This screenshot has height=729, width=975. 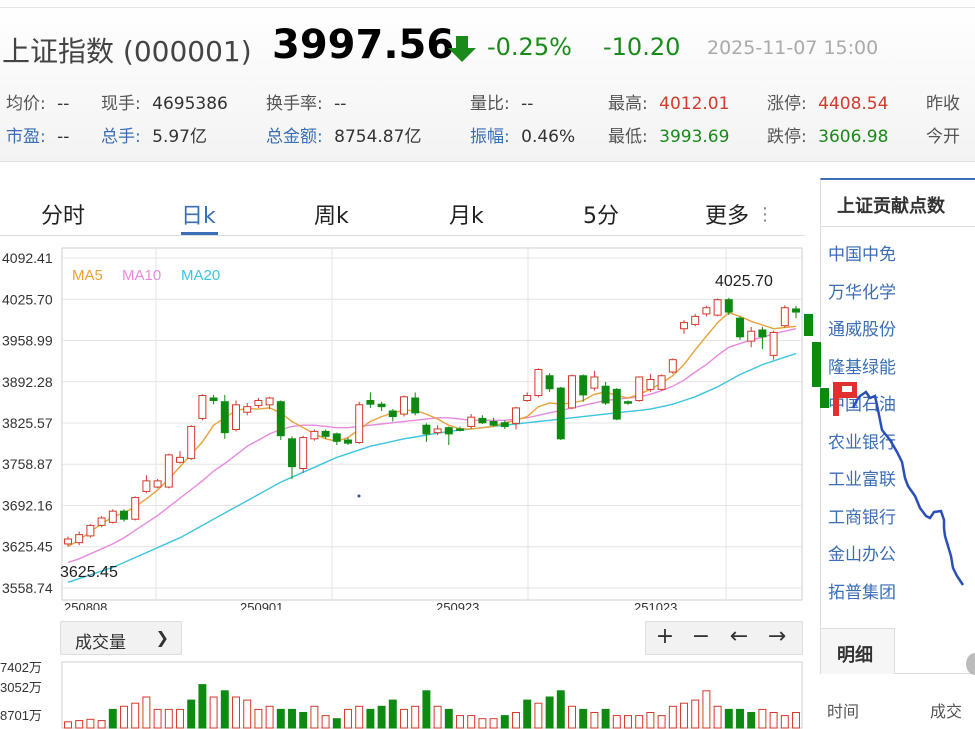 I want to click on pan-left-button: ←, so click(x=739, y=636).